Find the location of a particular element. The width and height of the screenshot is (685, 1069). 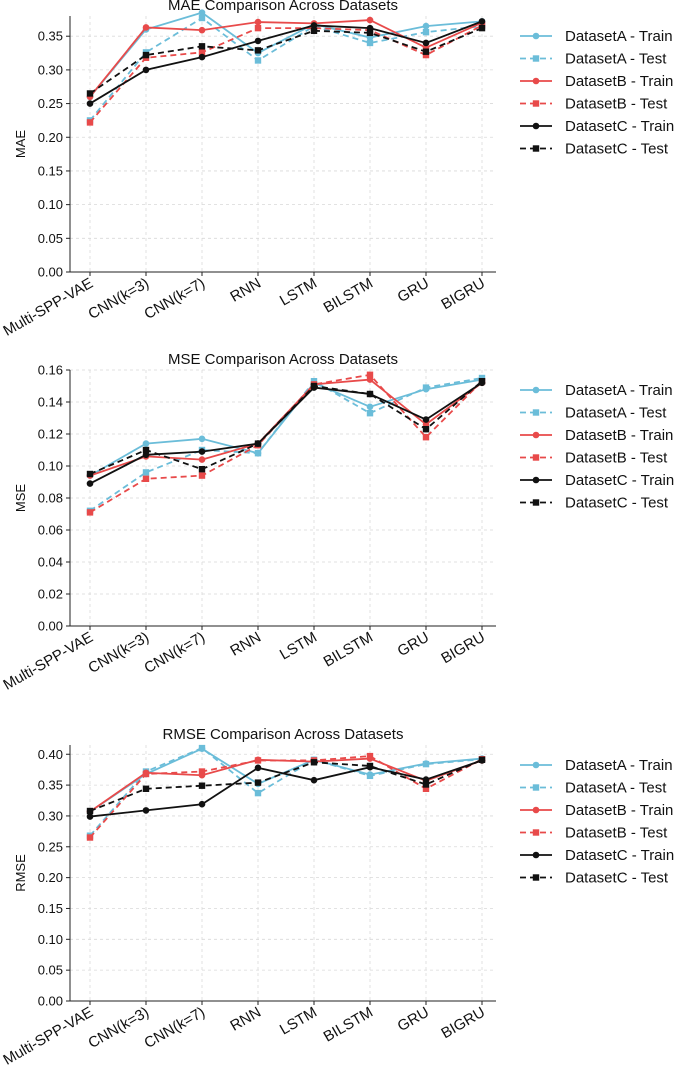

y-tick-label: 0.08 is located at coordinates (50, 498).